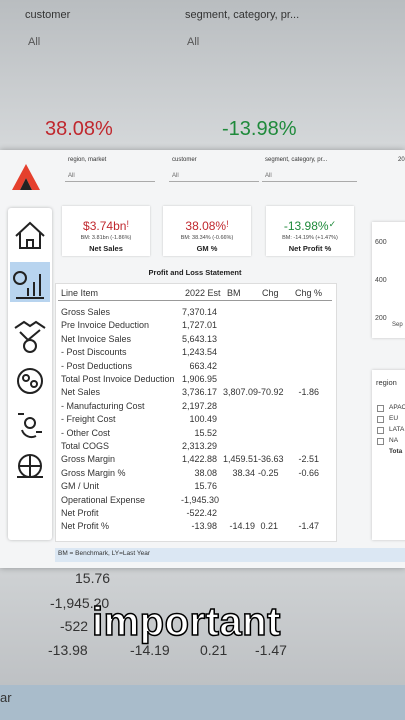 This screenshot has width=405, height=720. Describe the element at coordinates (93, 472) in the screenshot. I see `row-label: Gross Margin %` at that location.